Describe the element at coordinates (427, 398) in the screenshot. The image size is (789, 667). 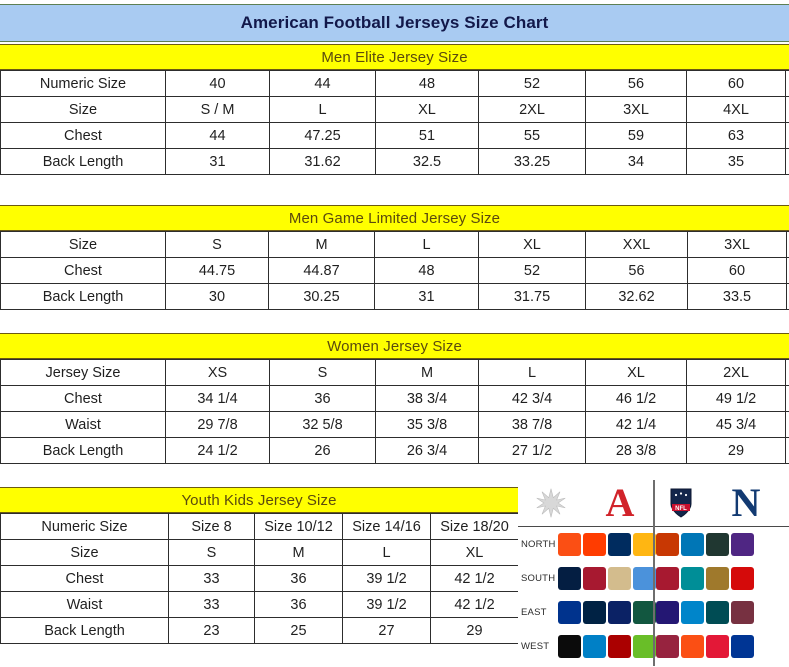
I see `table-cell: 38 3/4` at that location.